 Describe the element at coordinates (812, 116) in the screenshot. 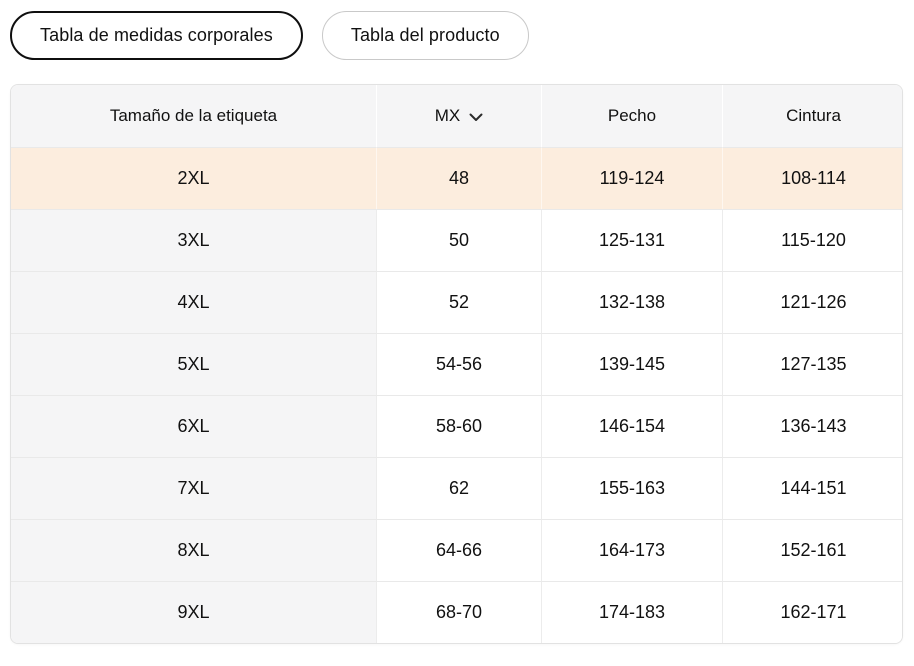

I see `column-header-waist: Cintura` at that location.